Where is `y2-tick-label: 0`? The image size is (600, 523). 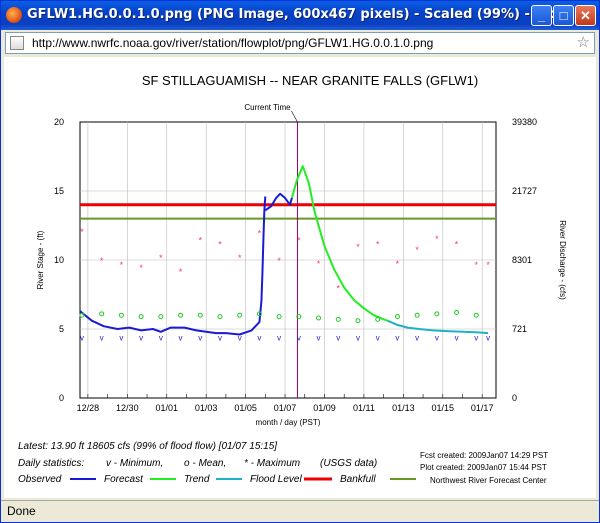
y2-tick-label: 0 is located at coordinates (514, 398).